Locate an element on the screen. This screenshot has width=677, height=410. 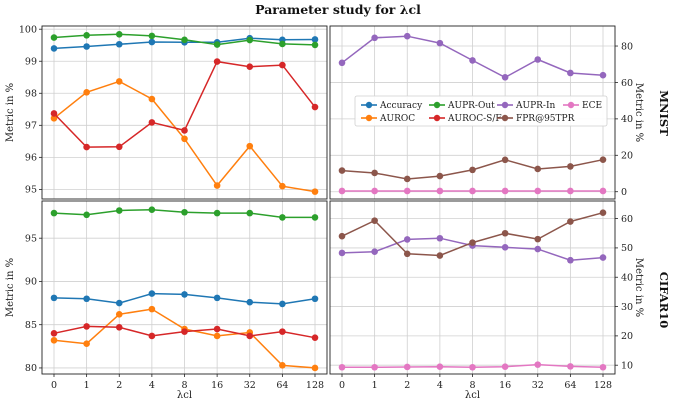
legend-label: AUPR-In is located at coordinates (535, 106).